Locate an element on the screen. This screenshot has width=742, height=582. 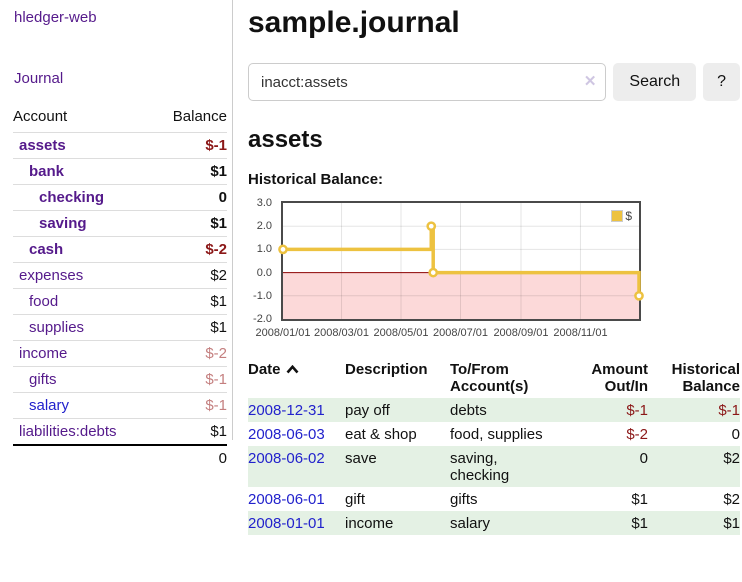
x-axis-tick-label: 2008/05/01 is located at coordinates (401, 333).